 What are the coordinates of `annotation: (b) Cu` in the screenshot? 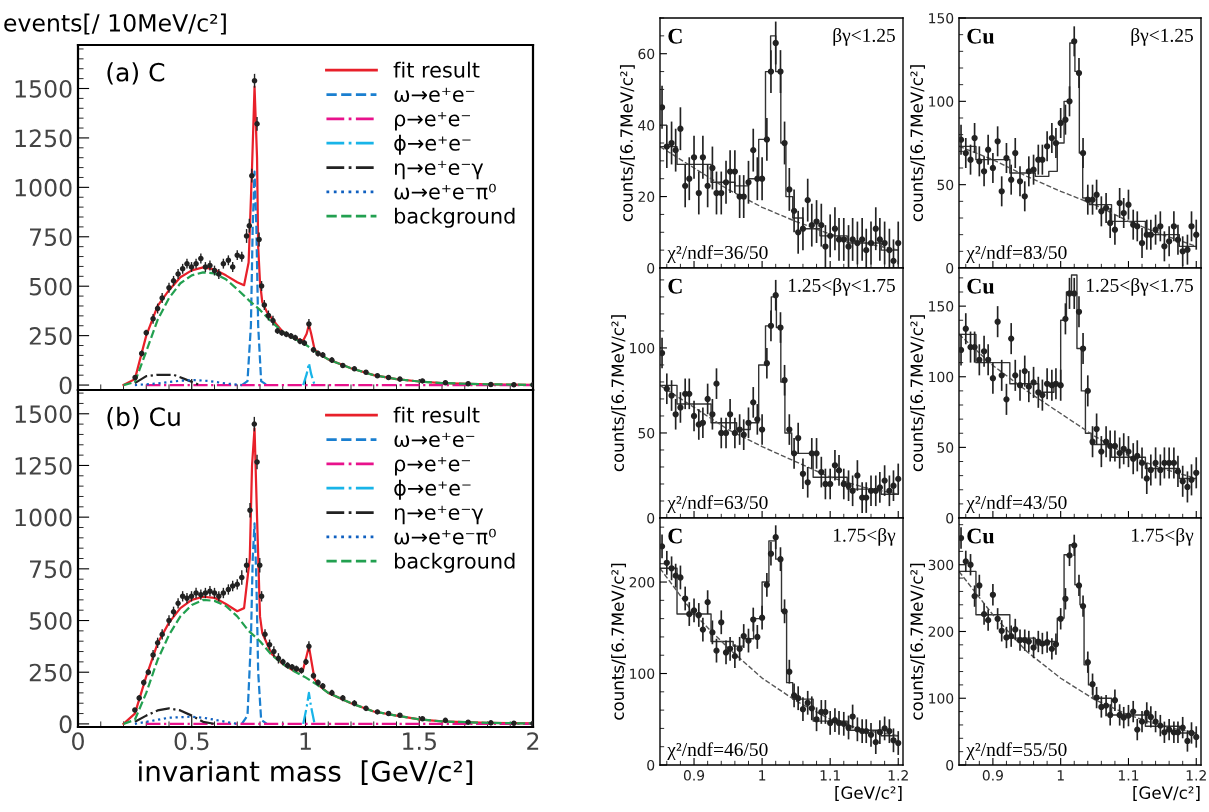 It's located at (143, 418).